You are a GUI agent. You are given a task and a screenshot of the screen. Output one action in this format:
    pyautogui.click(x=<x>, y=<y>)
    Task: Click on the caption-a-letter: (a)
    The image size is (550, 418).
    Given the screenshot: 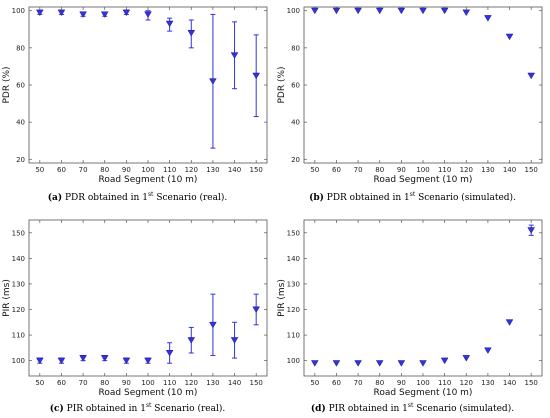 What is the action you would take?
    pyautogui.click(x=55, y=198)
    